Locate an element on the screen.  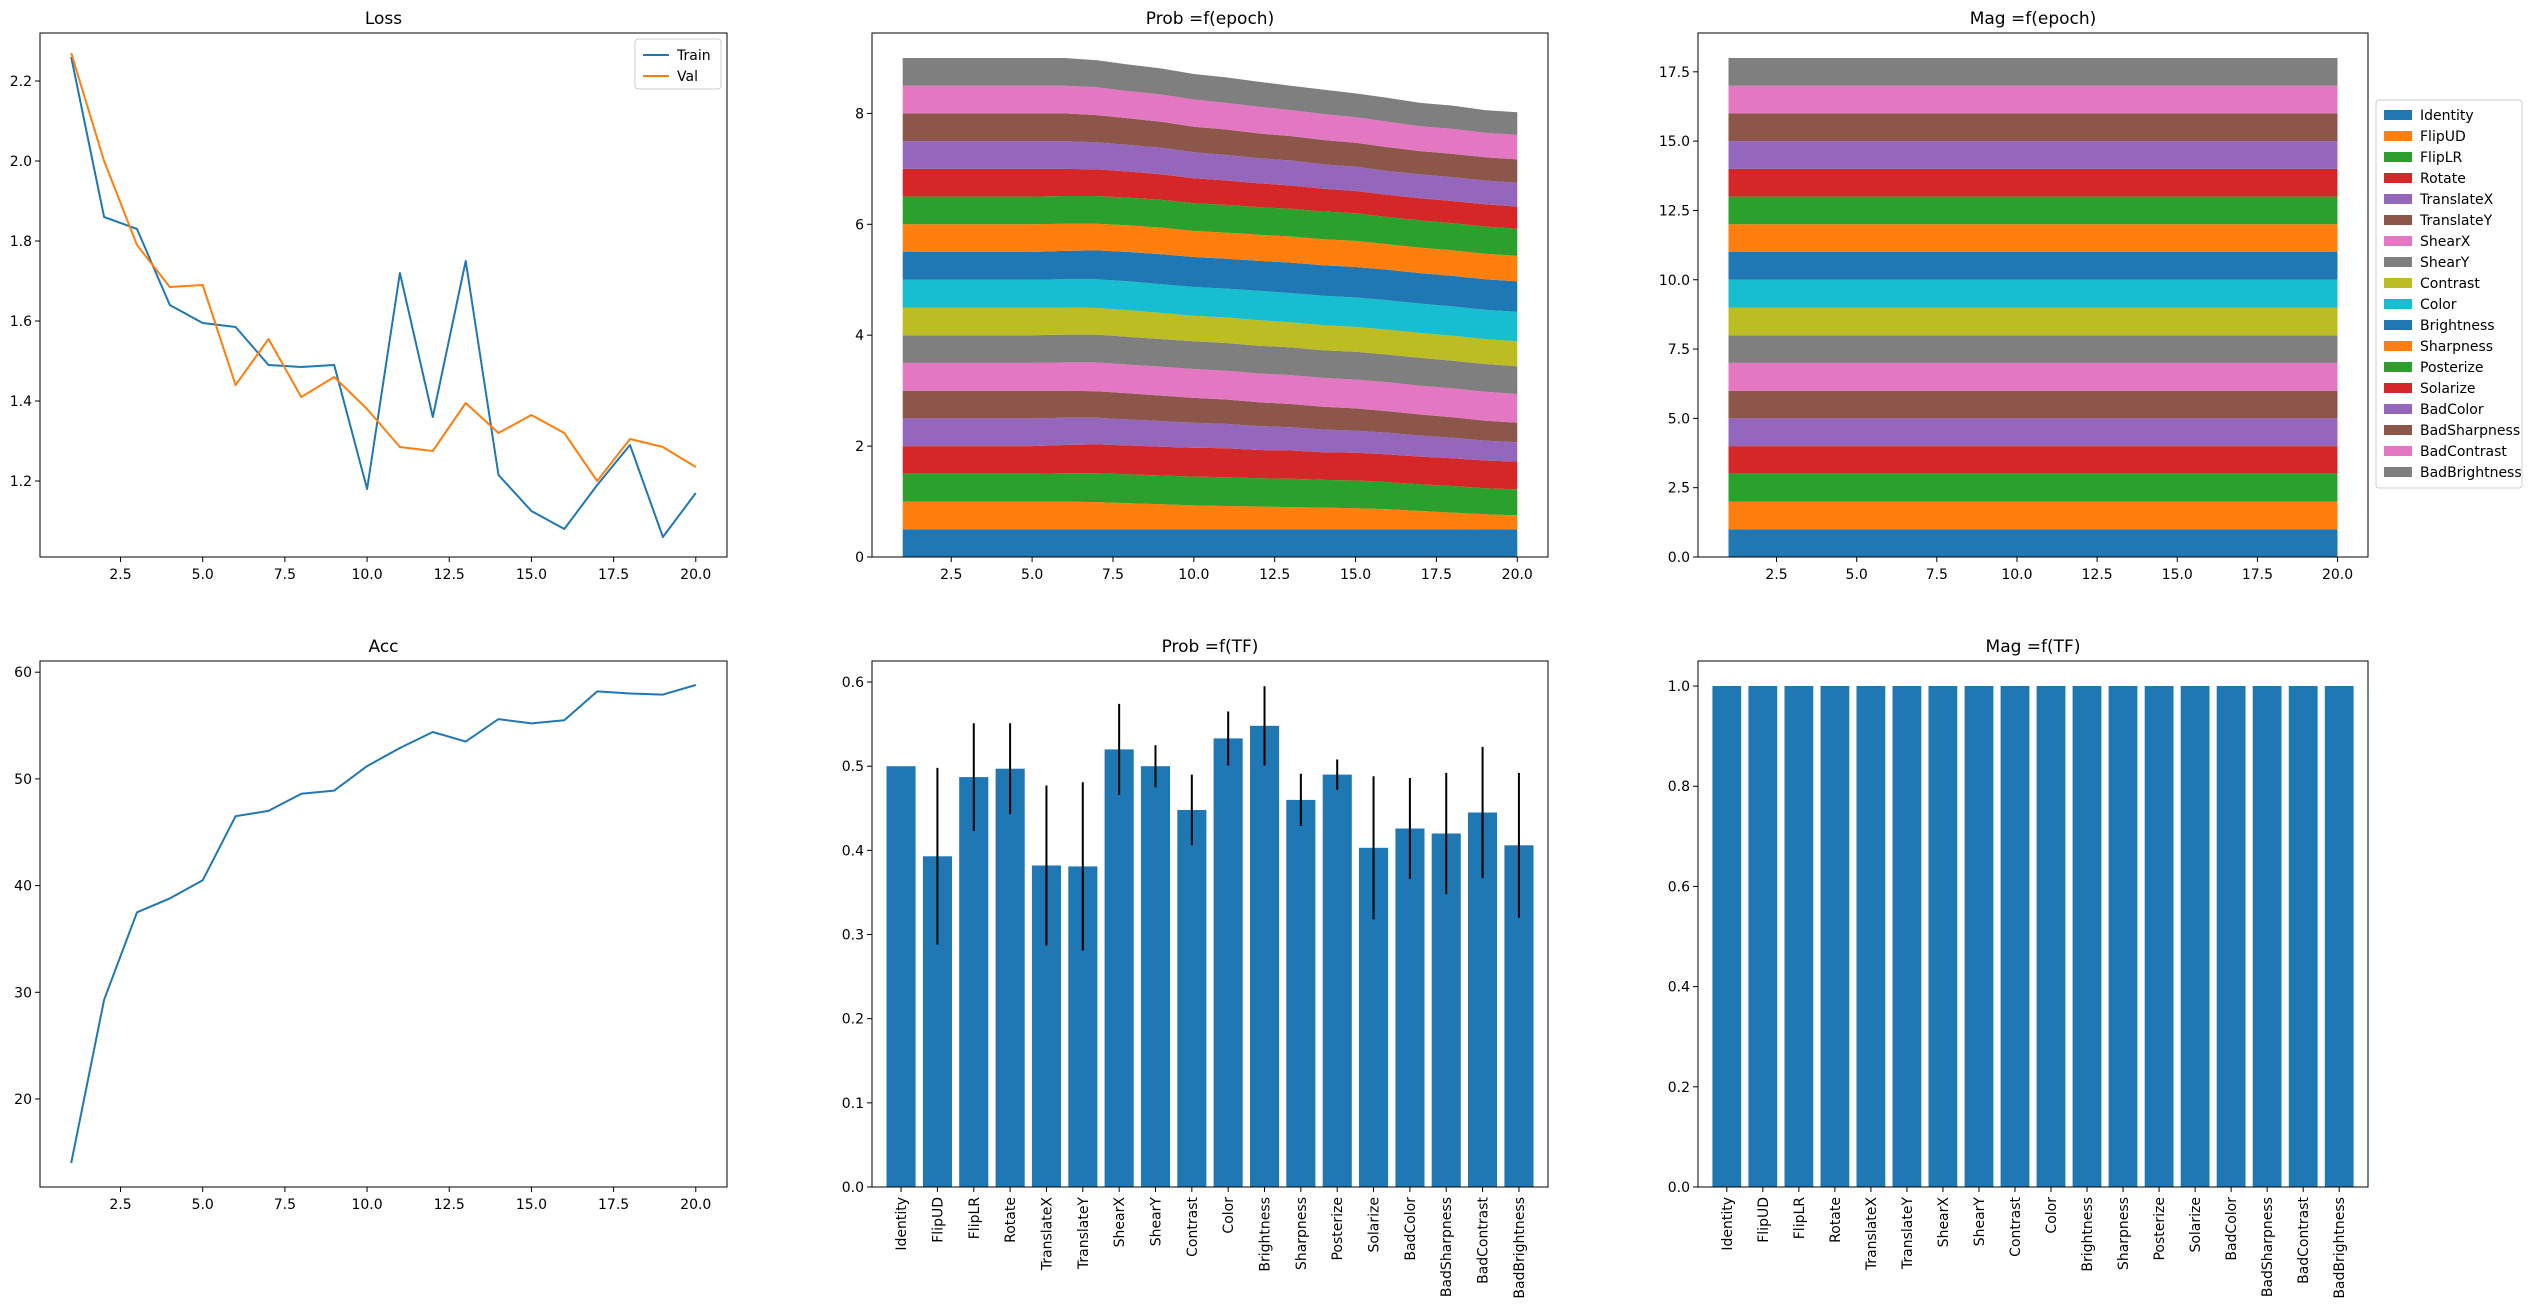
x-tick-label-badsharpness: BadSharpness is located at coordinates (1447, 1247).